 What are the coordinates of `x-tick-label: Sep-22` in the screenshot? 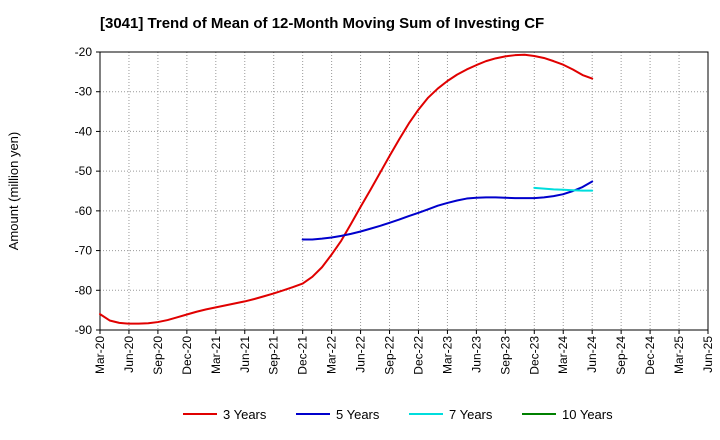 It's located at (390, 355).